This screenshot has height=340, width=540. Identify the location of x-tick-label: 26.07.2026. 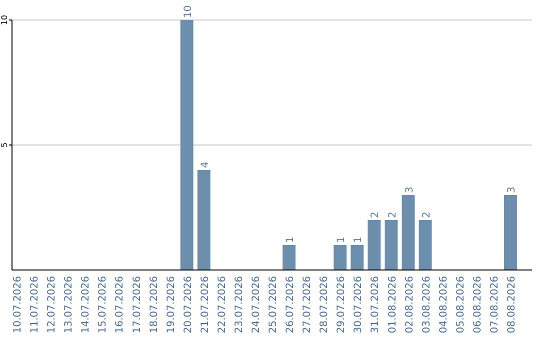
(290, 305).